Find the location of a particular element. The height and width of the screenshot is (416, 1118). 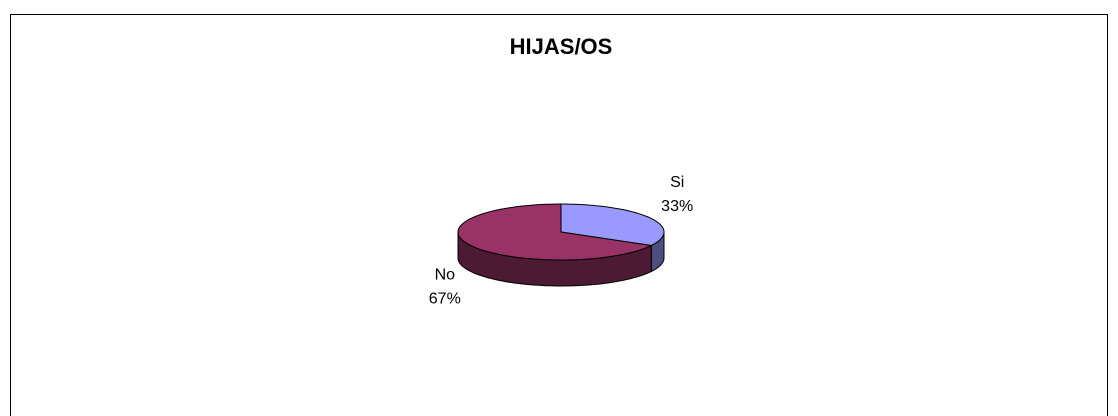

slice-label: Si is located at coordinates (677, 182).